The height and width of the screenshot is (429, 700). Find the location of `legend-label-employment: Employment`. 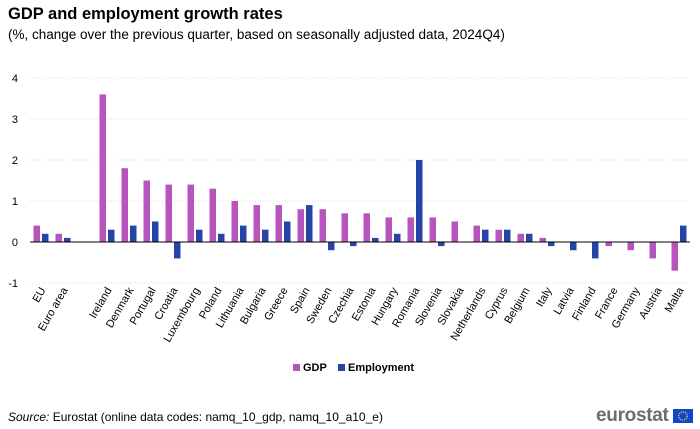

legend-label-employment: Employment is located at coordinates (381, 368).